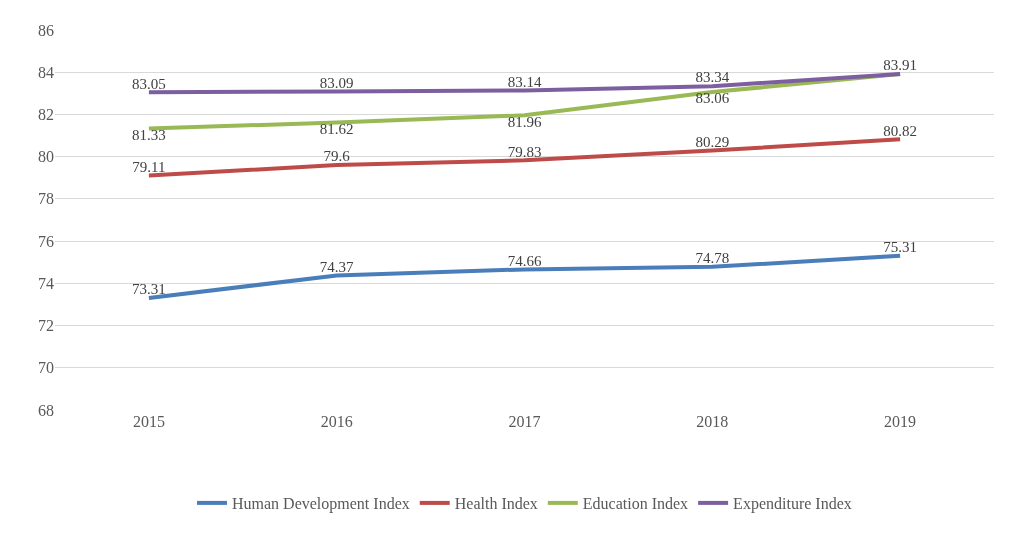 Image resolution: width=1024 pixels, height=540 pixels. What do you see at coordinates (900, 130) in the screenshot?
I see `data-label: 80.82` at bounding box center [900, 130].